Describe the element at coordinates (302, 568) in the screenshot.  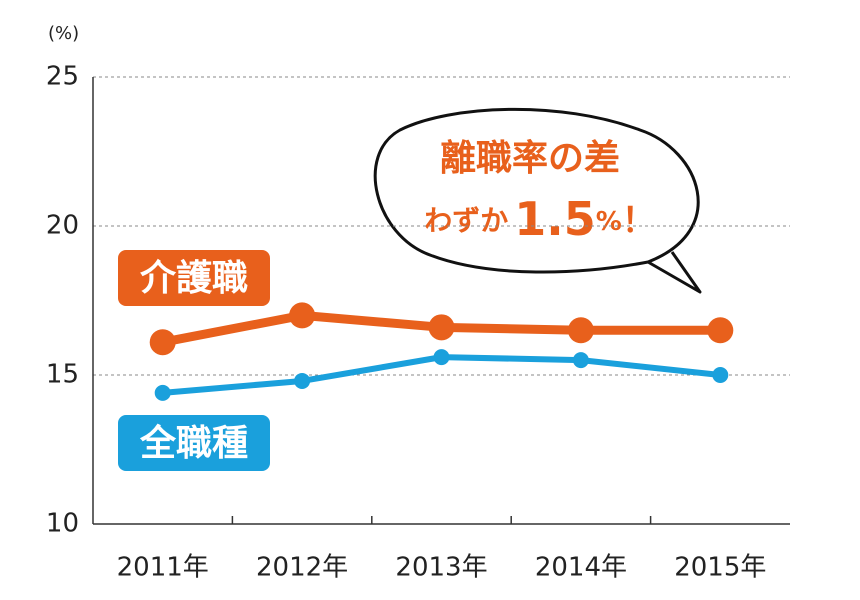
I see `x-tick-label: 2012年` at that location.